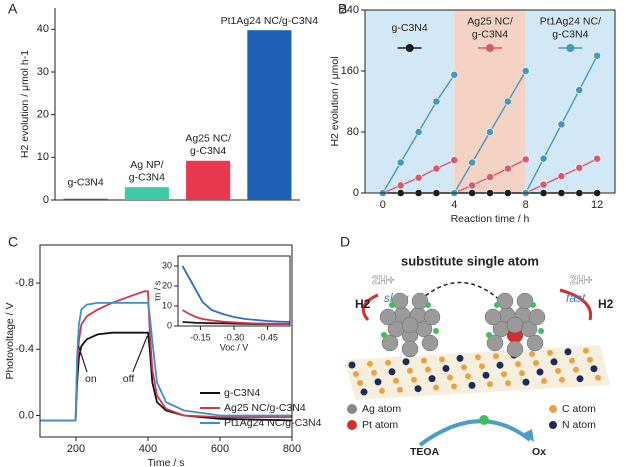  What do you see at coordinates (129, 379) in the screenshot?
I see `annotation: off` at bounding box center [129, 379].